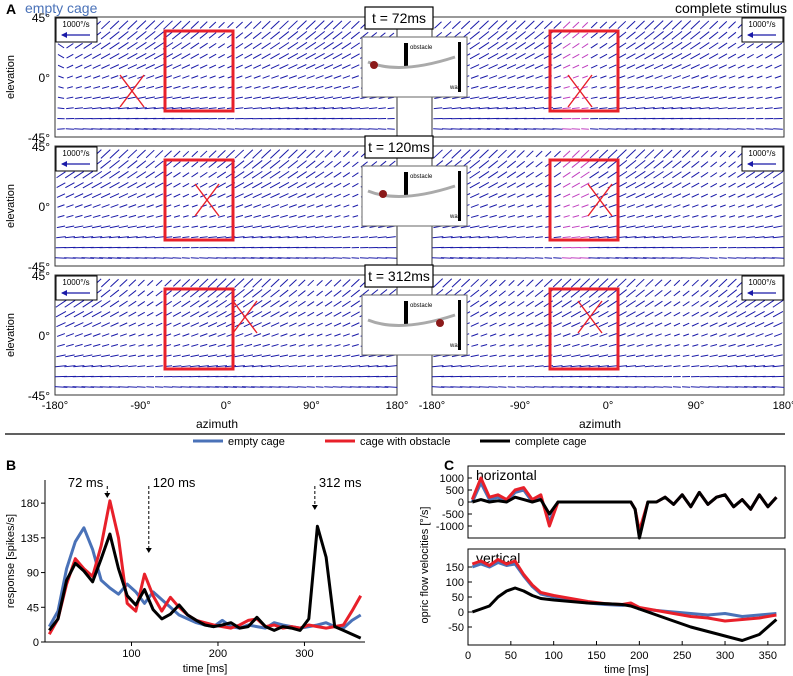 The image size is (793, 676). Describe the element at coordinates (226, 406) in the screenshot. I see `azimuth-tick: 0°` at that location.